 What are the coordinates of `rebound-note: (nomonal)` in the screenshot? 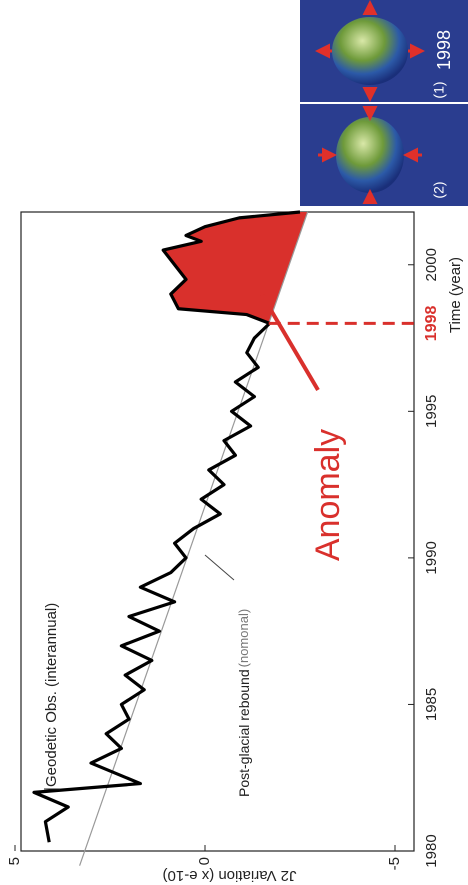 It's located at (243, 638).